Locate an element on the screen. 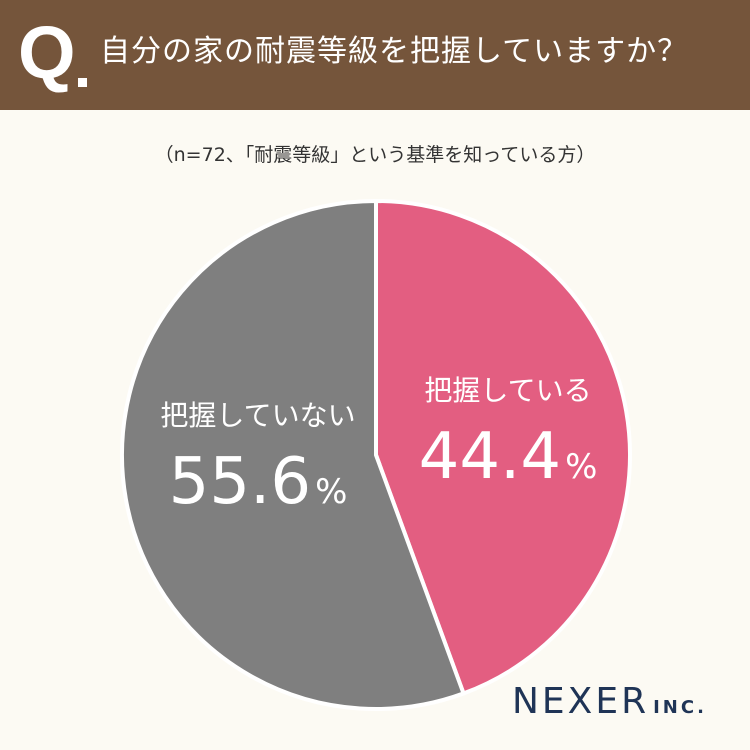 The height and width of the screenshot is (750, 750). q-mark: Q is located at coordinates (47, 52).